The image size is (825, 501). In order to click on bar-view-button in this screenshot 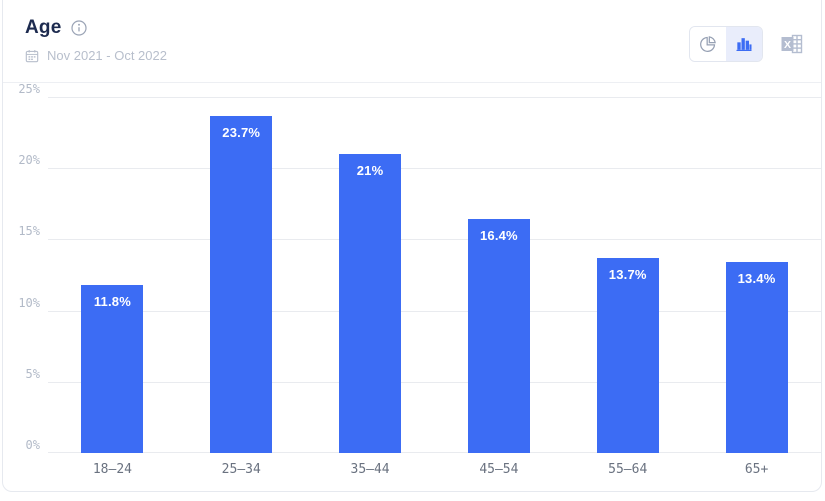, I will do `click(744, 44)`.